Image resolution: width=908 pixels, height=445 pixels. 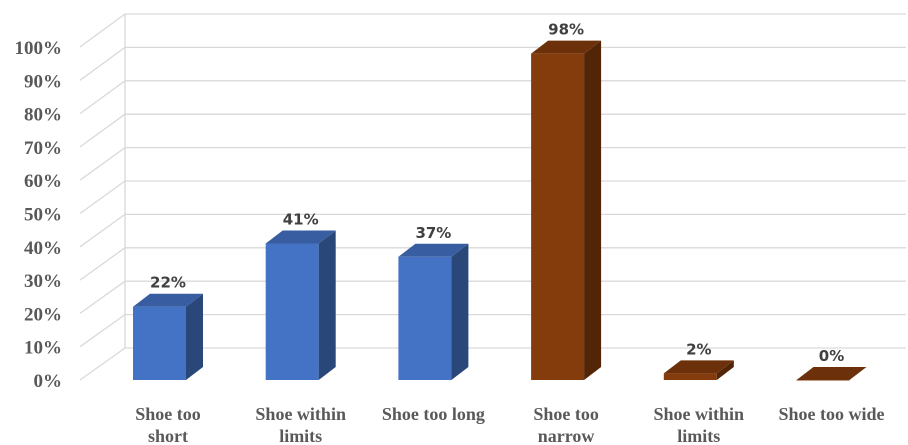 What do you see at coordinates (831, 356) in the screenshot?
I see `data-label: 0%` at bounding box center [831, 356].